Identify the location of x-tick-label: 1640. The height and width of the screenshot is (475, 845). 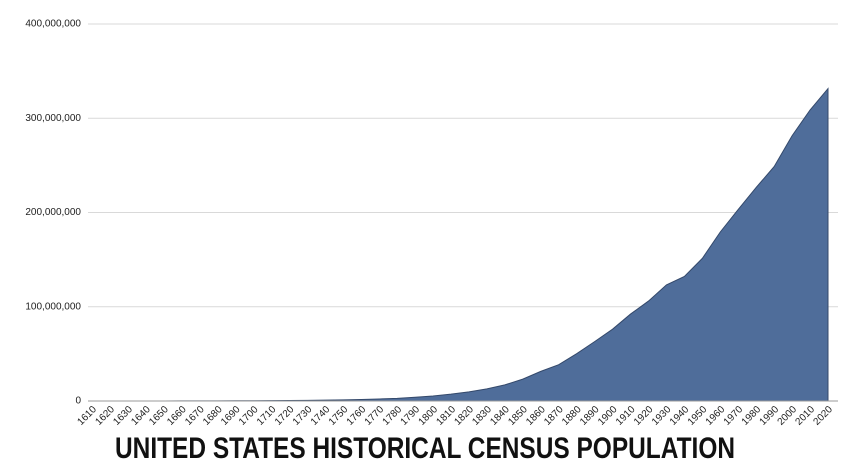
(141, 416).